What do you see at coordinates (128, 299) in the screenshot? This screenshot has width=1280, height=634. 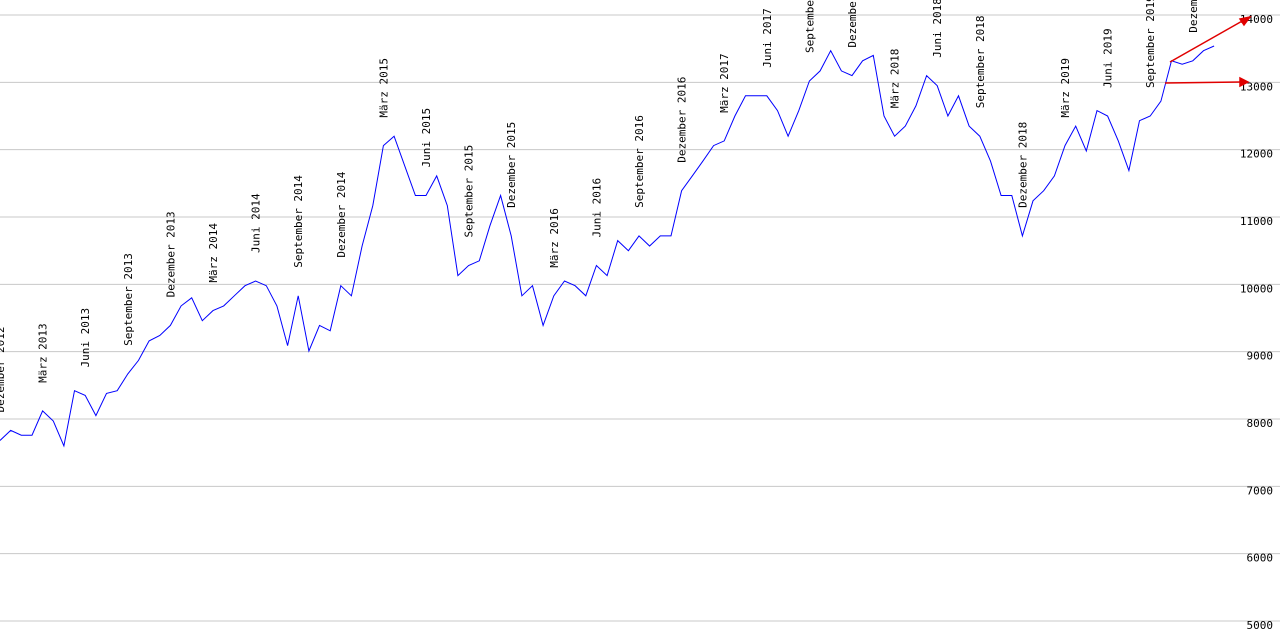 I see `x-tick-label: September 2013` at bounding box center [128, 299].